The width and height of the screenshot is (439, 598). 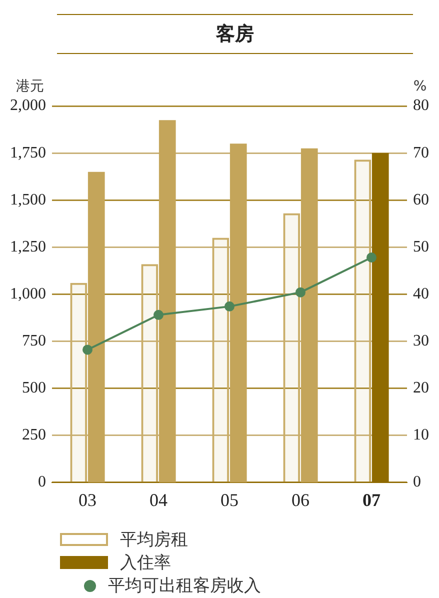 I want to click on x-tick-label: 06, so click(x=301, y=500).